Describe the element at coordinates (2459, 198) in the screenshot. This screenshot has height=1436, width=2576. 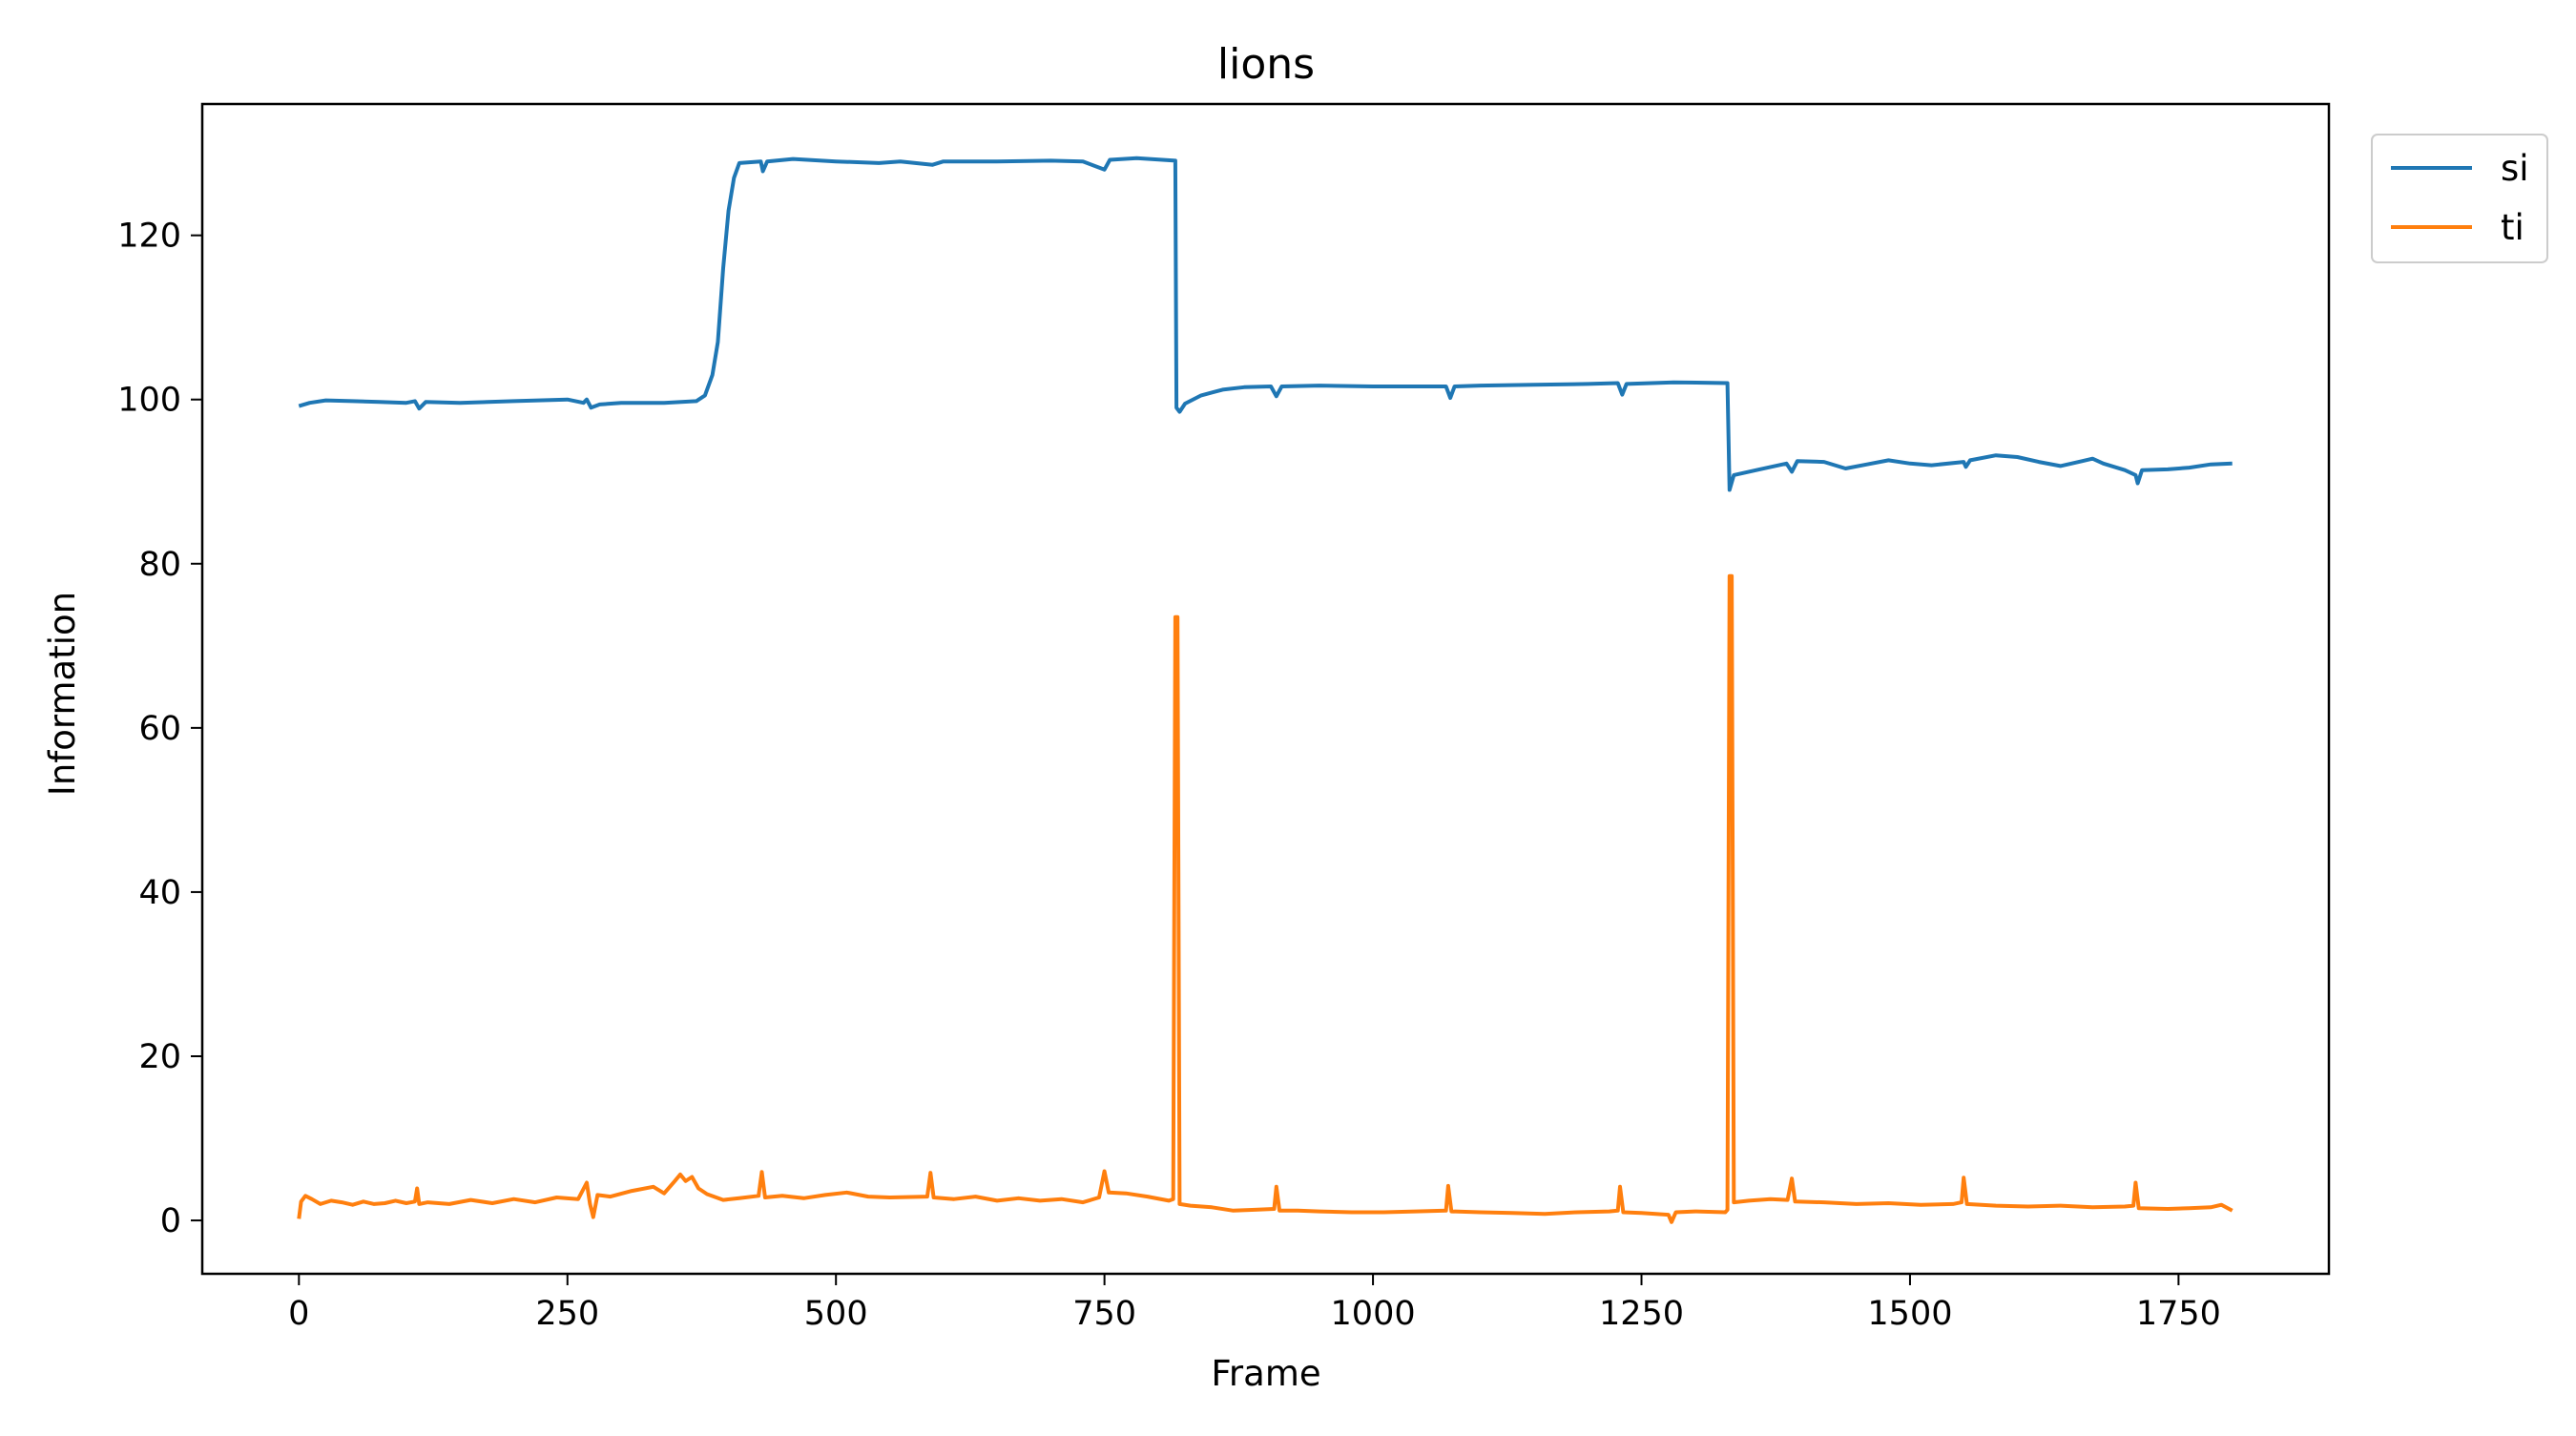
I see `legend: si ti` at that location.